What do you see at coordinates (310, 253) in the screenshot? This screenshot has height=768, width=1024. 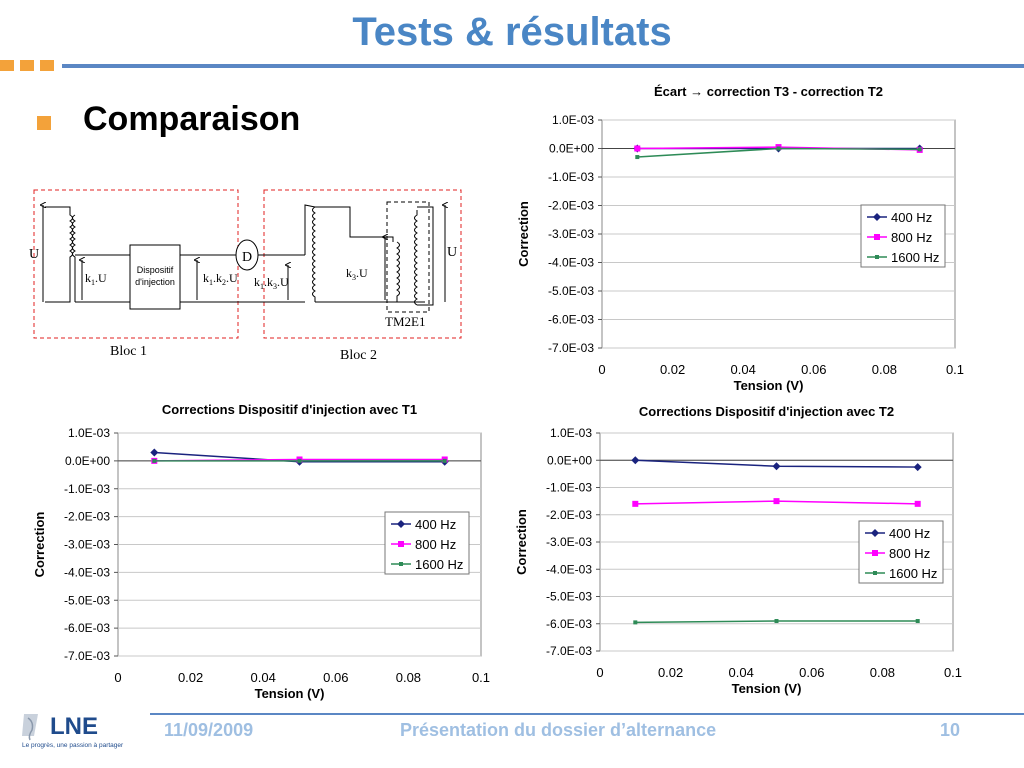 I see `bloc2-coil-left` at bounding box center [310, 253].